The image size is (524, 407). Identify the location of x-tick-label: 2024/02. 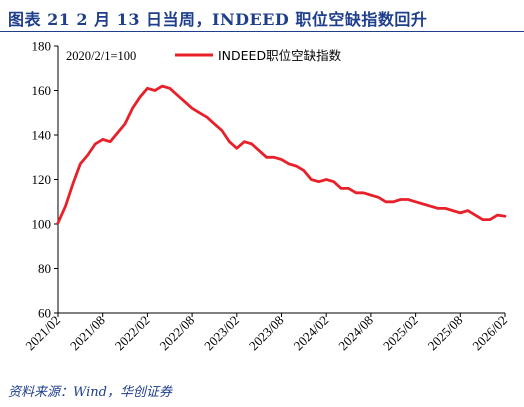
(311, 333).